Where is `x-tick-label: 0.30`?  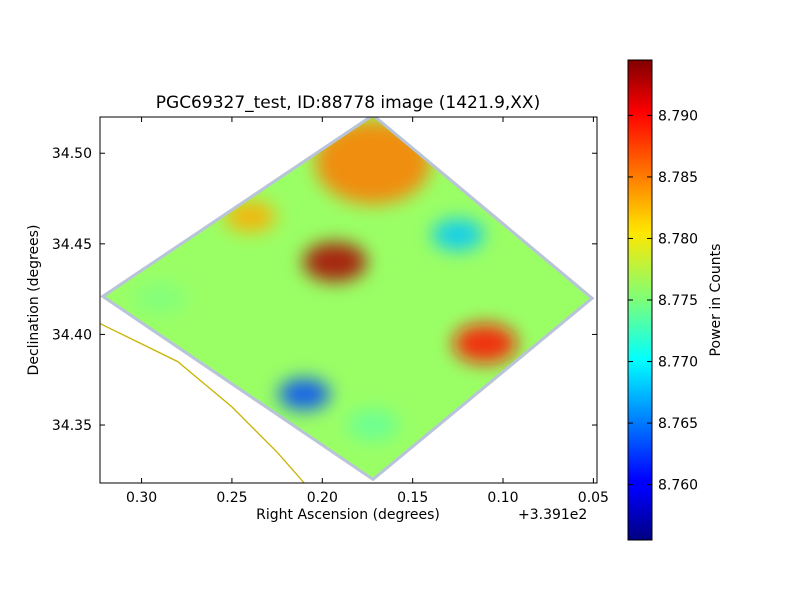 x-tick-label: 0.30 is located at coordinates (141, 498).